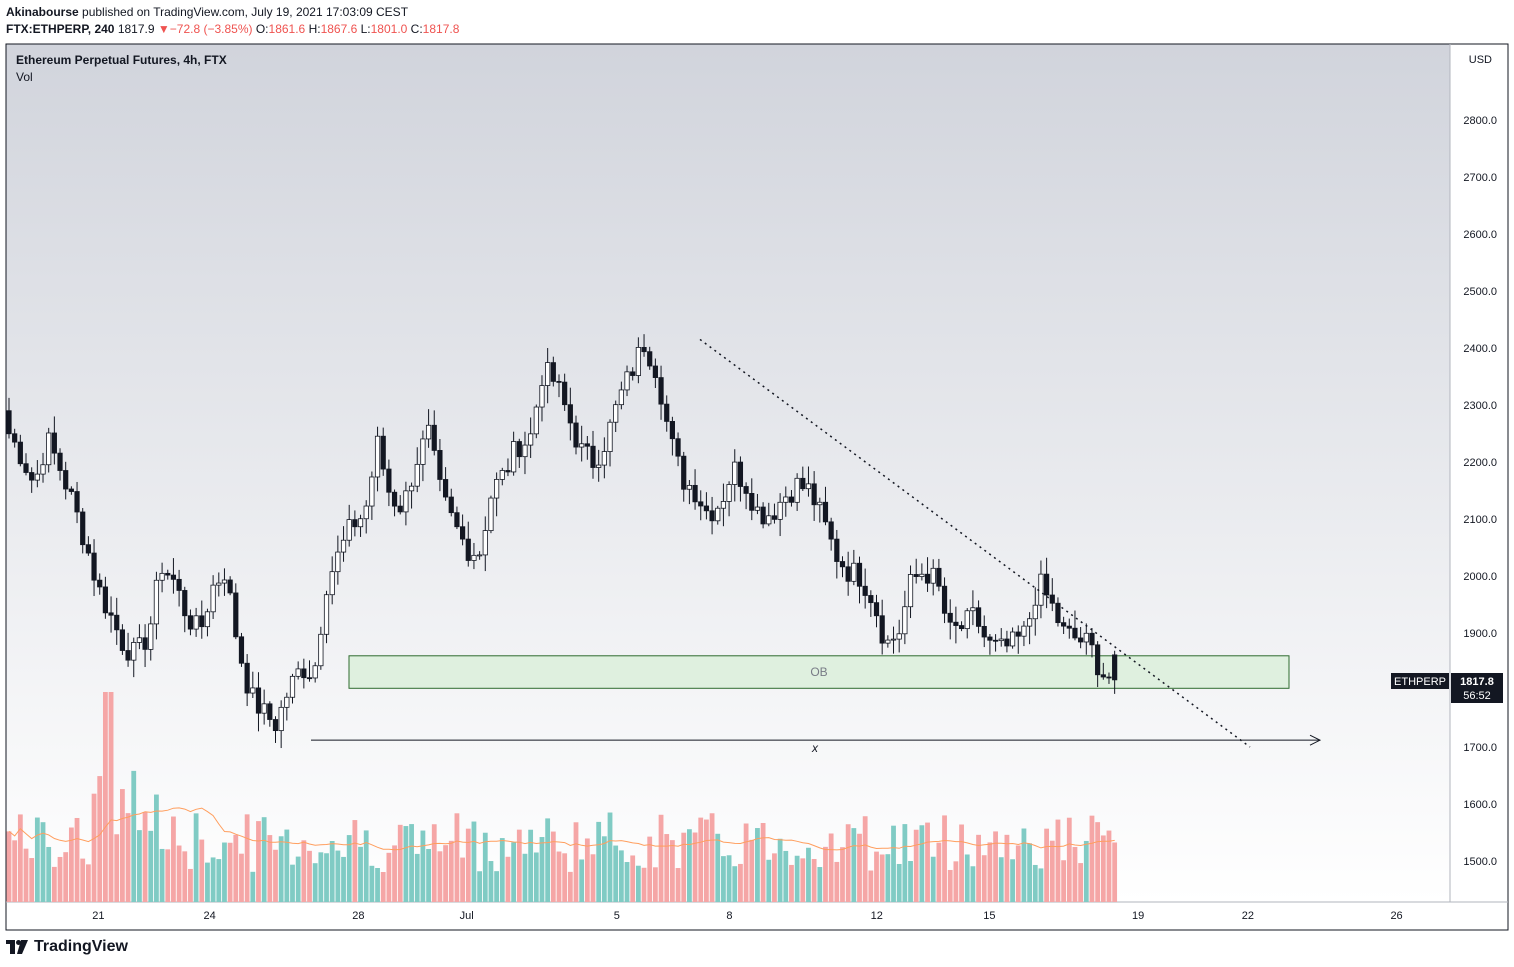 Image resolution: width=1514 pixels, height=967 pixels. What do you see at coordinates (98, 916) in the screenshot?
I see `time-tick-label: 21` at bounding box center [98, 916].